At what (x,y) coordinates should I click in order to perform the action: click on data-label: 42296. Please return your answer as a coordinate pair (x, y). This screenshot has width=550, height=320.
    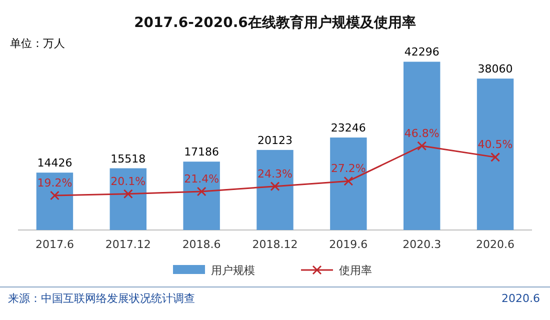
    Looking at the image, I should click on (422, 52).